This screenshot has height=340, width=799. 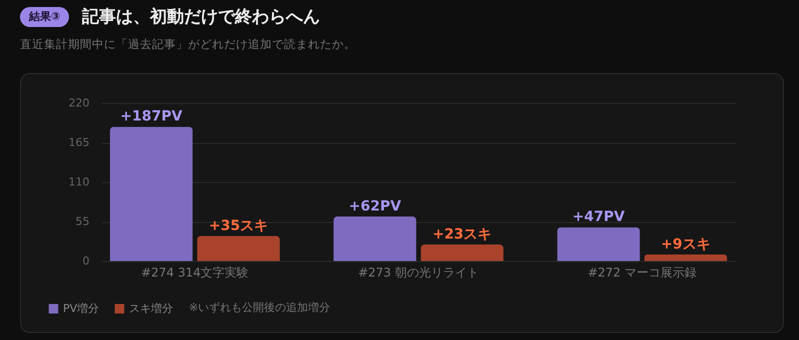 What do you see at coordinates (685, 244) in the screenshot?
I see `data-label: +9スキ` at bounding box center [685, 244].